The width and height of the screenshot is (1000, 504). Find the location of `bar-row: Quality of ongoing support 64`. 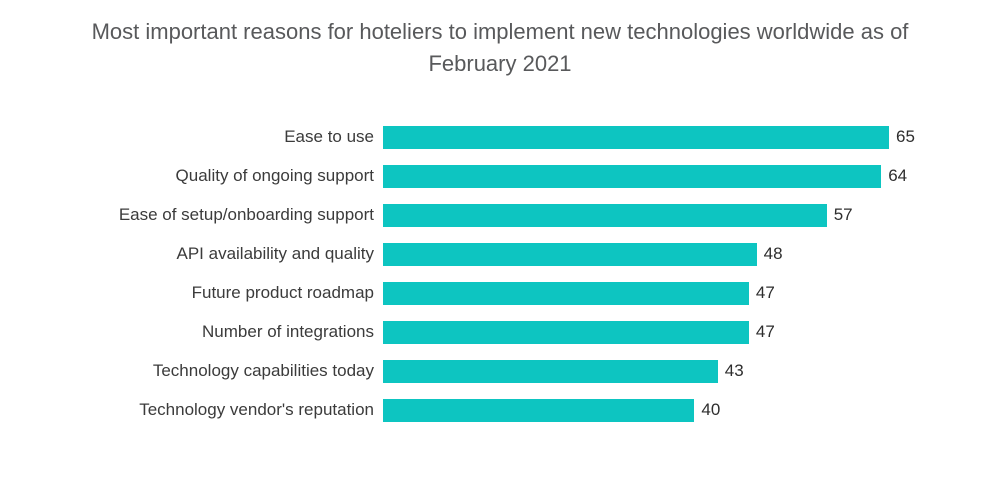

bar-row: Quality of ongoing support 64 is located at coordinates (500, 176).